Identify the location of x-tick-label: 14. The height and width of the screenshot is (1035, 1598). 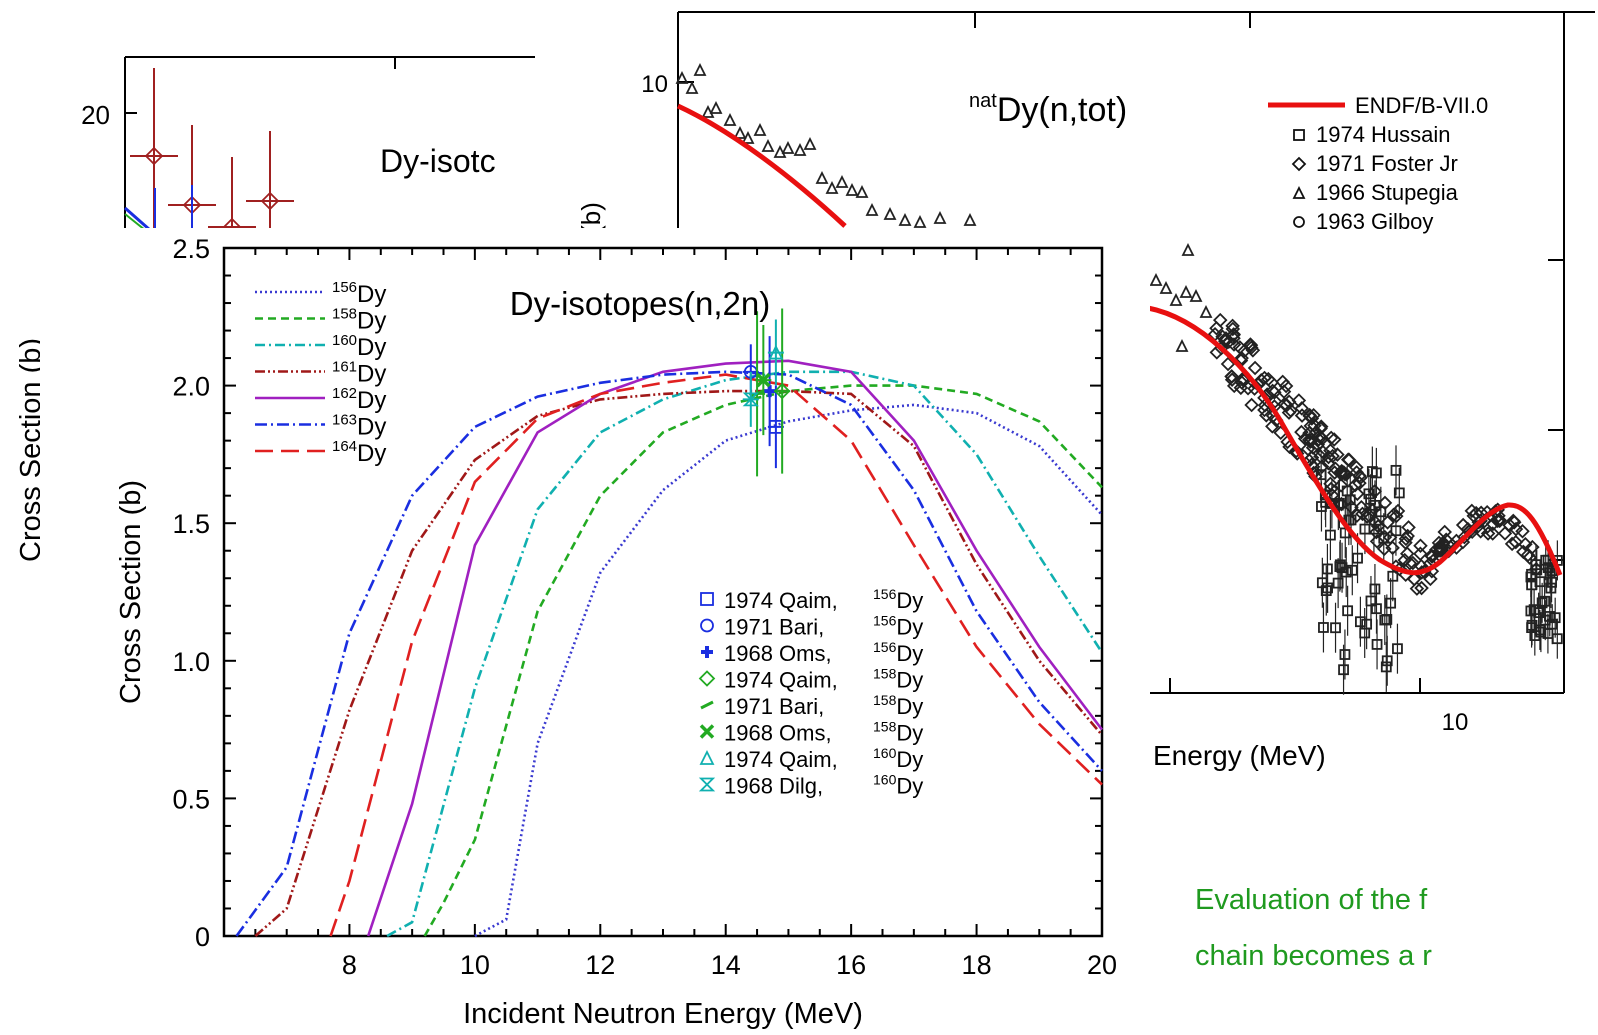
(726, 965).